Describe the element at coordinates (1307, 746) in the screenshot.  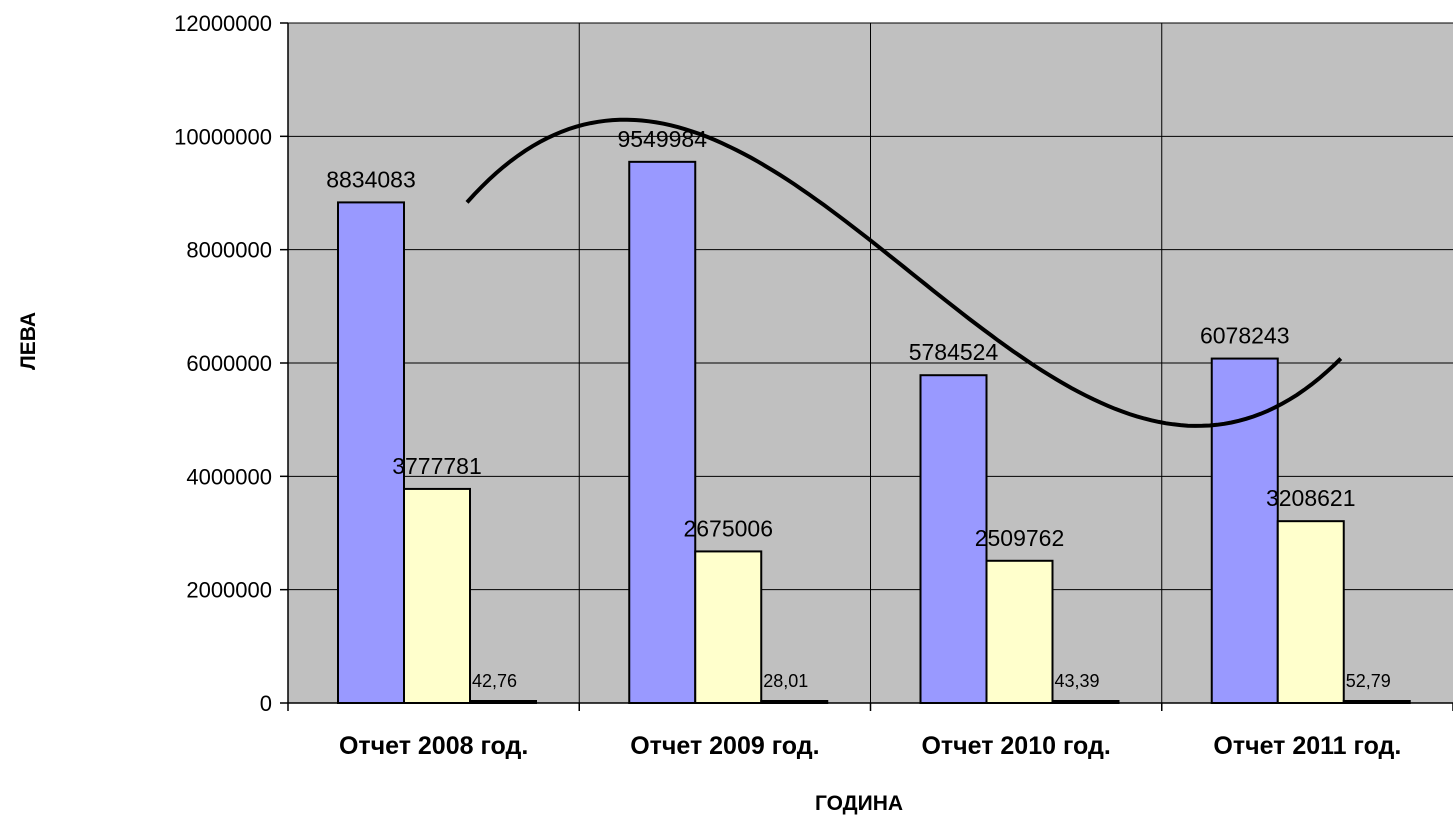
I see `x-category-label: Отчет 2011 год.` at that location.